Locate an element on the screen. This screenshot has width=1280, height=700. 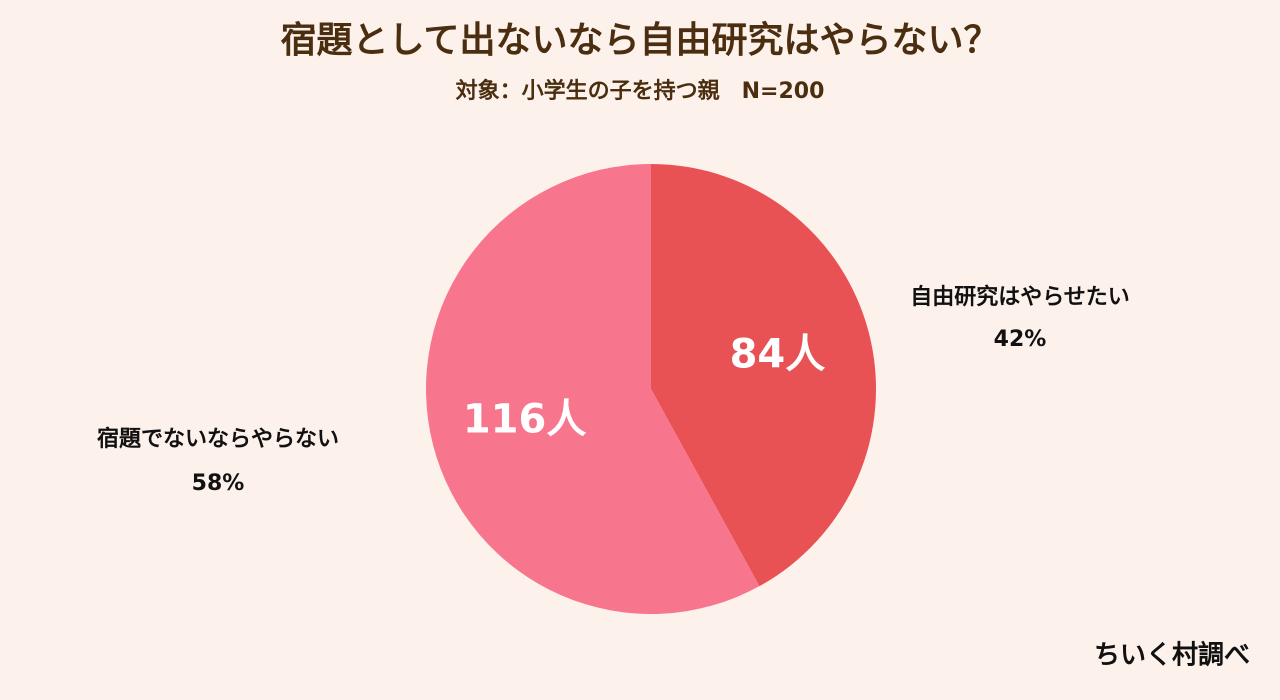
value-label: 84人 is located at coordinates (778, 355).